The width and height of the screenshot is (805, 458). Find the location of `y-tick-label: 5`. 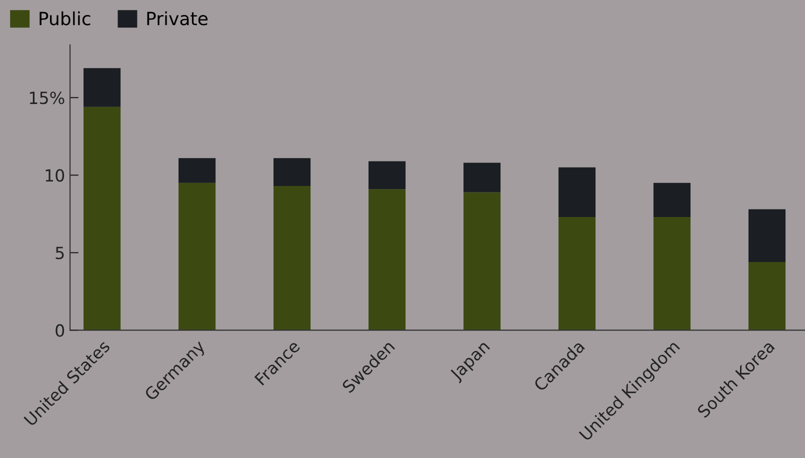

y-tick-label: 5 is located at coordinates (60, 253).